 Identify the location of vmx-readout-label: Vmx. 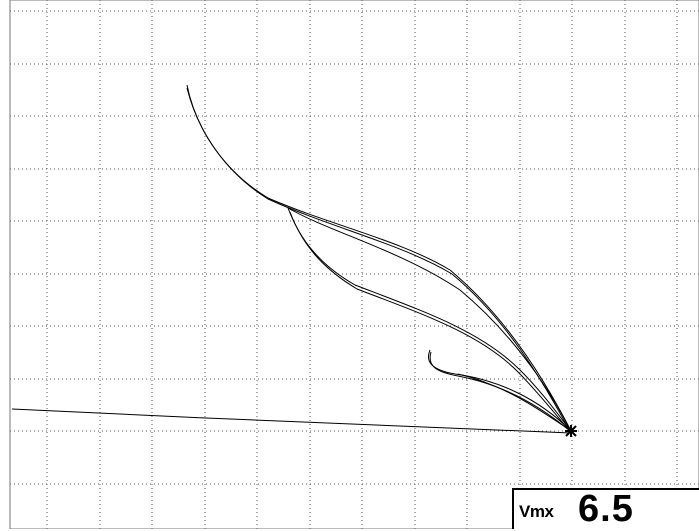
(536, 511).